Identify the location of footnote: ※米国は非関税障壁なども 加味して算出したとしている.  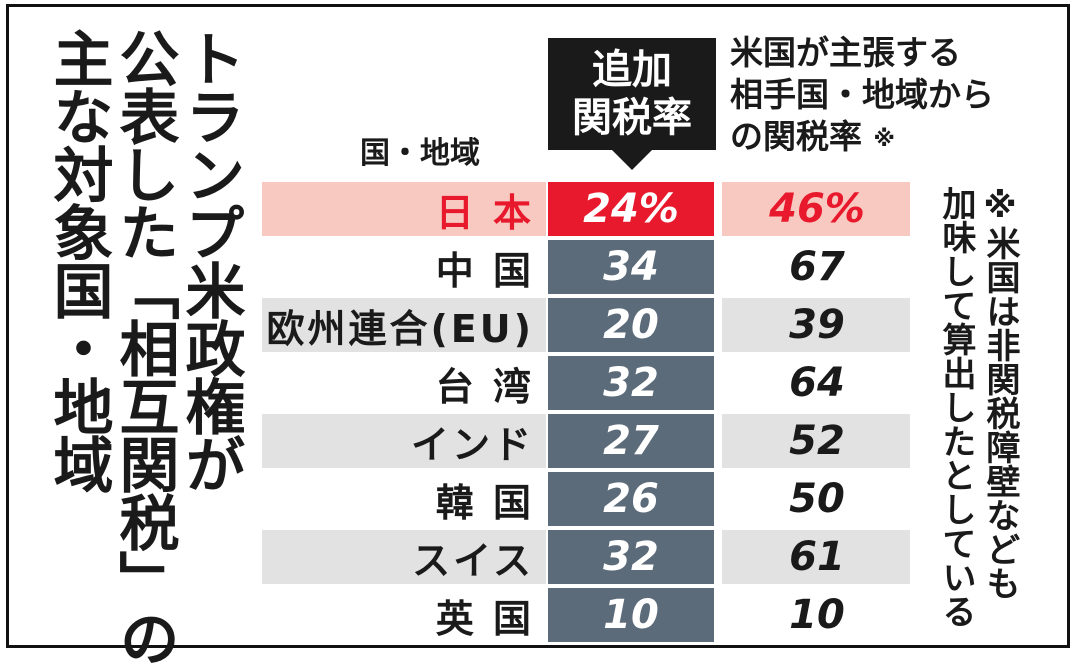
(978, 407).